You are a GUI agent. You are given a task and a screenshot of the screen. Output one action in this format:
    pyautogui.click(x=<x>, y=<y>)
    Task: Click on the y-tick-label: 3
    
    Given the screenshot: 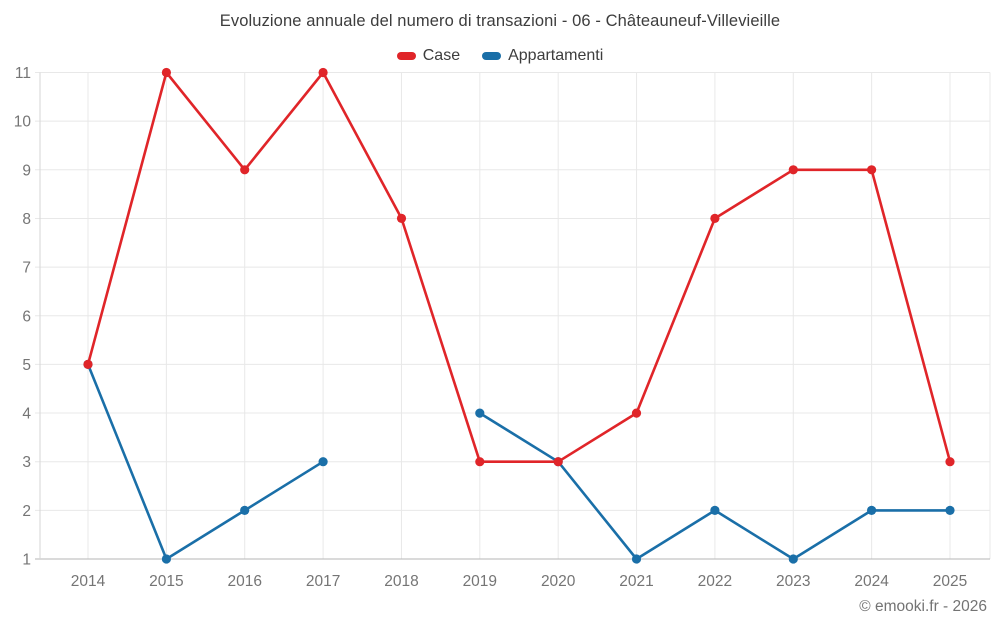 What is the action you would take?
    pyautogui.click(x=26, y=462)
    